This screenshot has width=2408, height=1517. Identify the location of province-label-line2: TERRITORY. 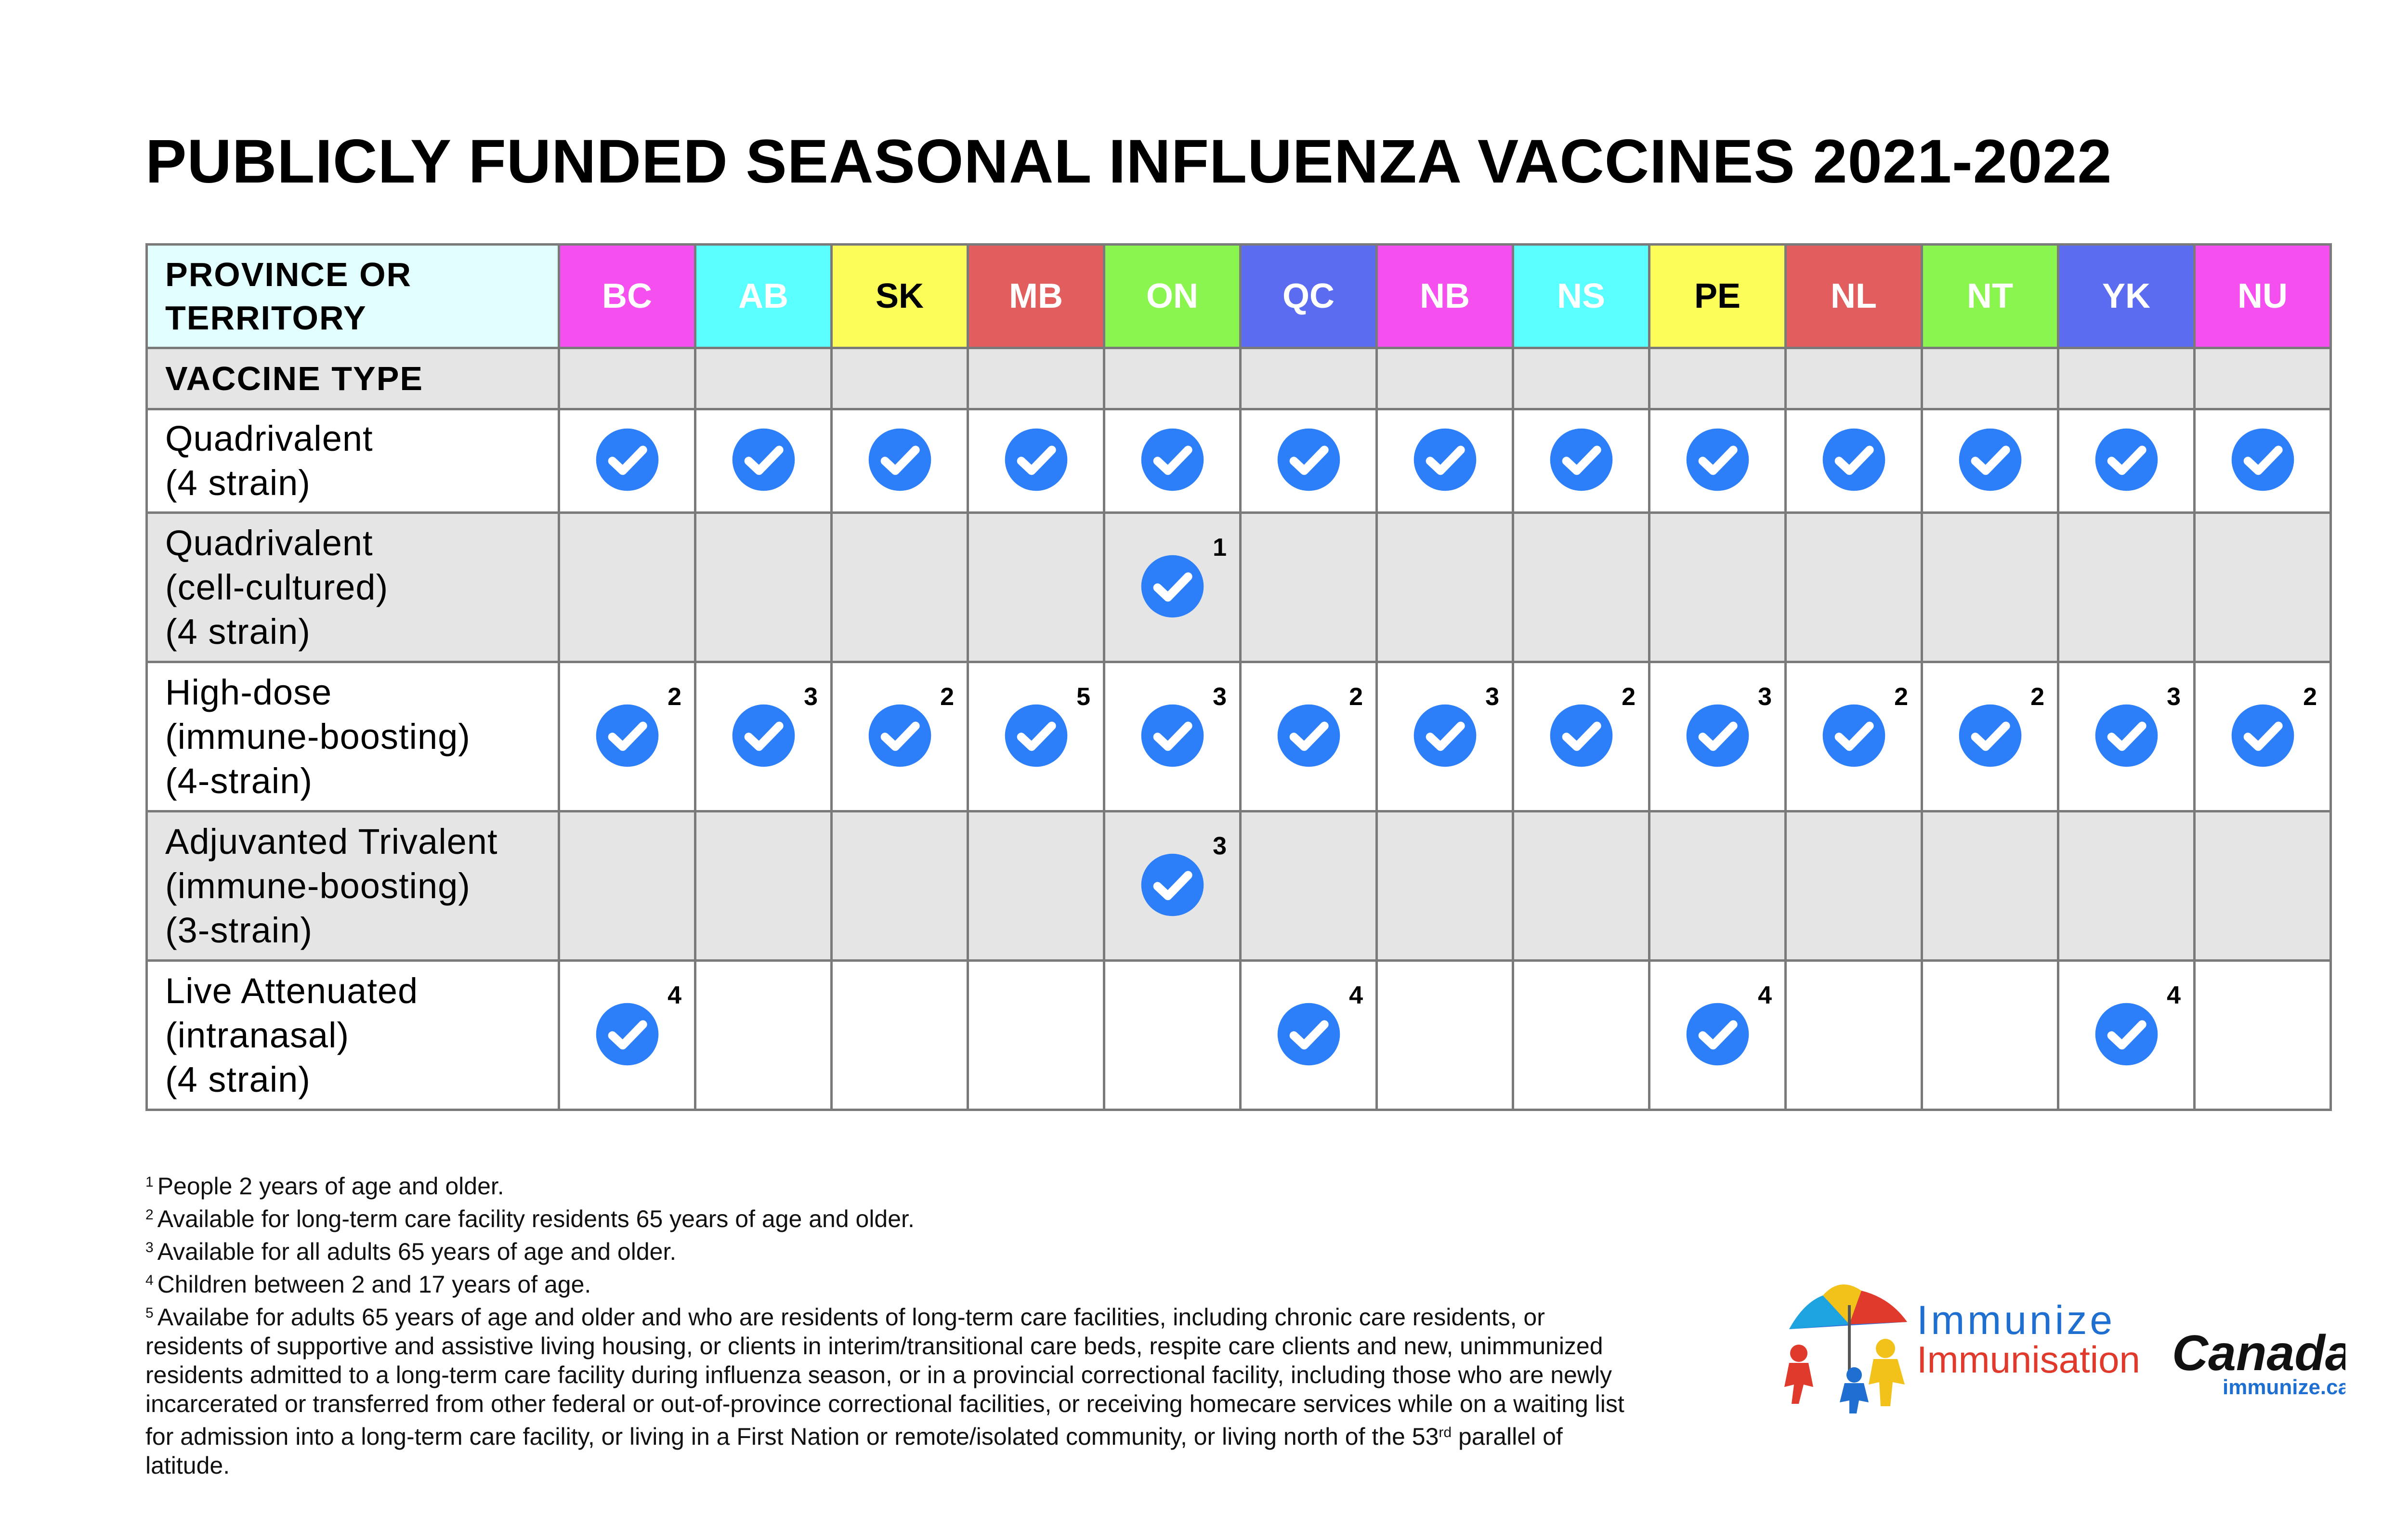
(266, 318).